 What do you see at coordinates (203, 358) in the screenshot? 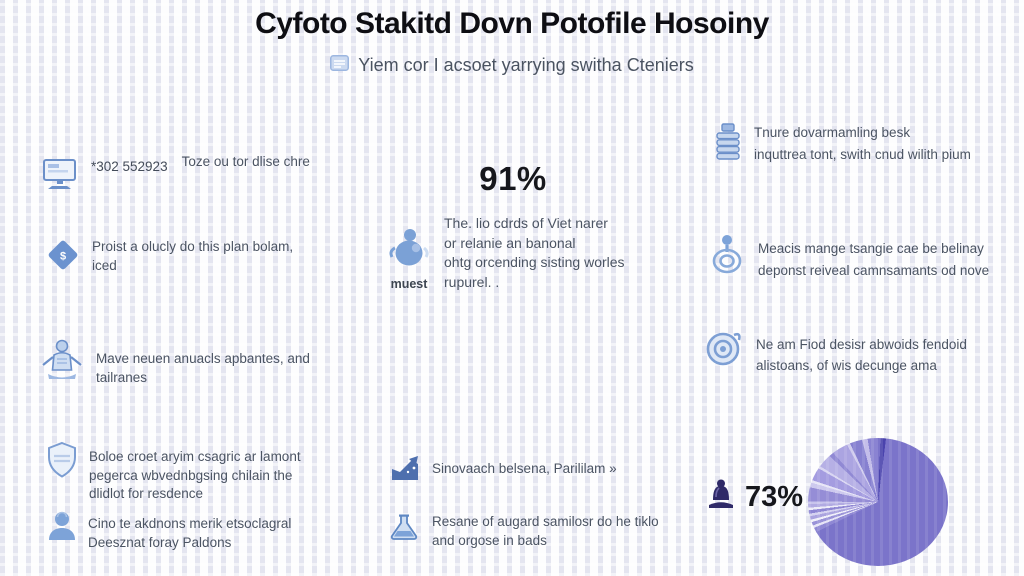
I see `text-line: Mave neuen anuacls apbantes, and` at bounding box center [203, 358].